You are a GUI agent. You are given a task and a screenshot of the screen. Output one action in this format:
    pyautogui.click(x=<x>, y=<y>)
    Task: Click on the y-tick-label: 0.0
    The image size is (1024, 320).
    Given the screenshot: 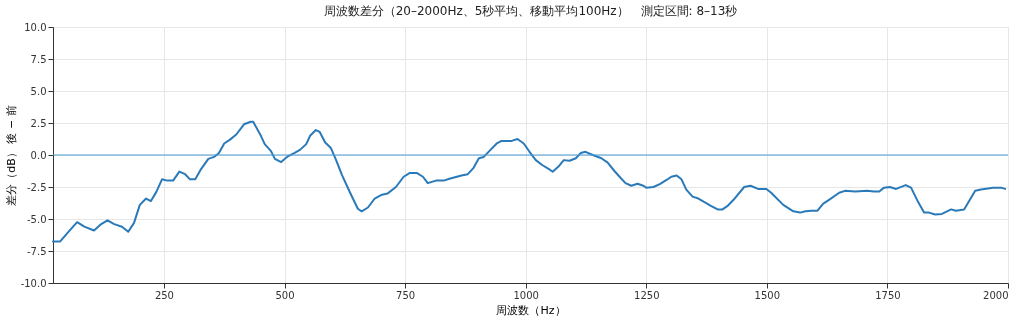 What is the action you would take?
    pyautogui.click(x=38, y=155)
    